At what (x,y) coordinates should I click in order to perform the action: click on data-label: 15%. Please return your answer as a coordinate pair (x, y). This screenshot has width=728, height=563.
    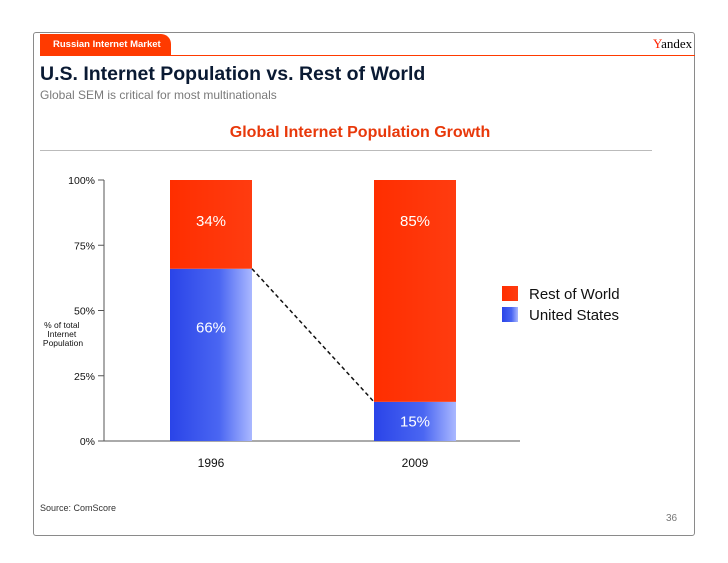
    Looking at the image, I should click on (415, 421).